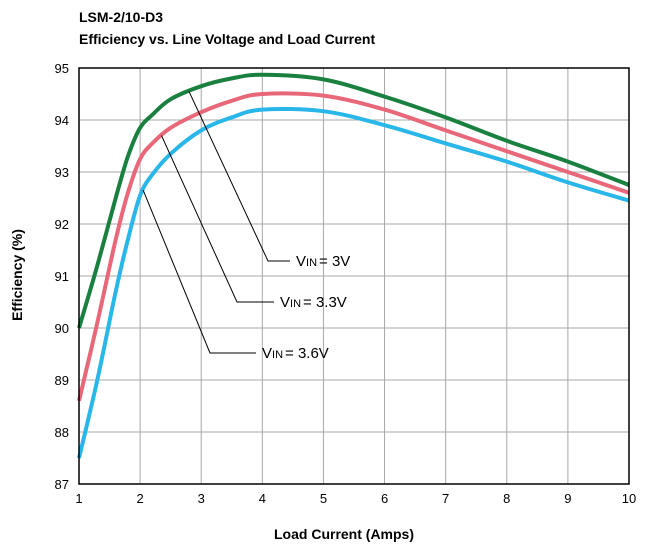 This screenshot has height=544, width=648. What do you see at coordinates (62, 120) in the screenshot?
I see `y-tick-label-94: 94` at bounding box center [62, 120].